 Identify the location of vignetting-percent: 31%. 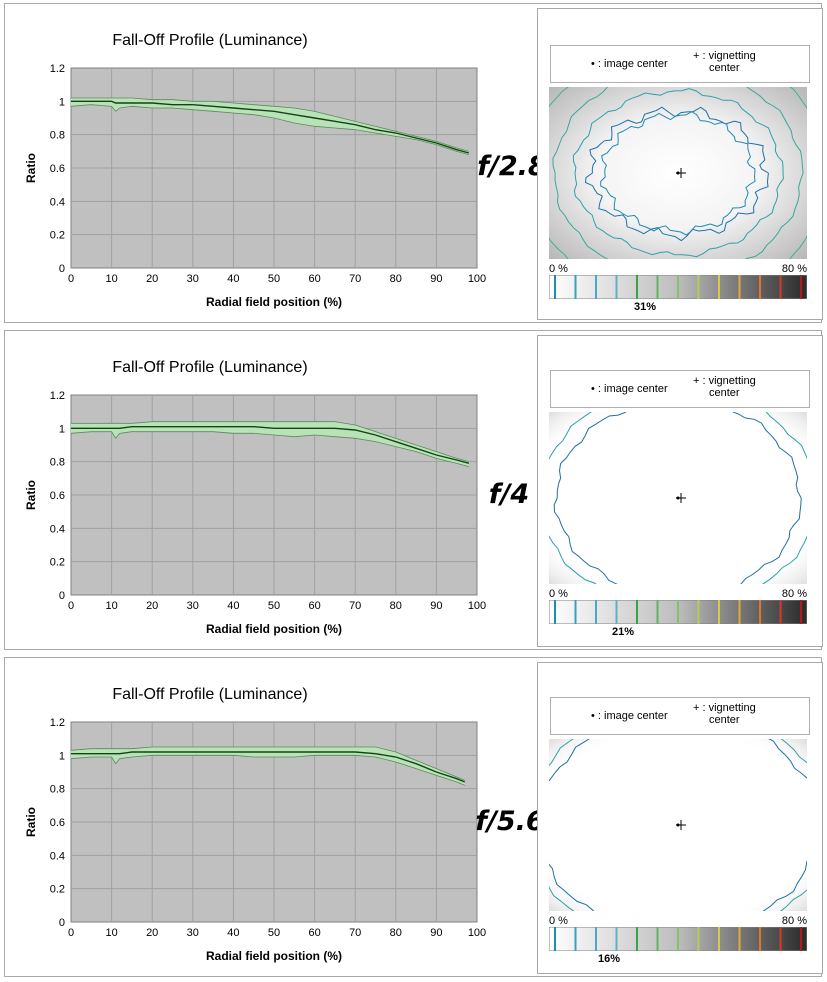
(645, 307).